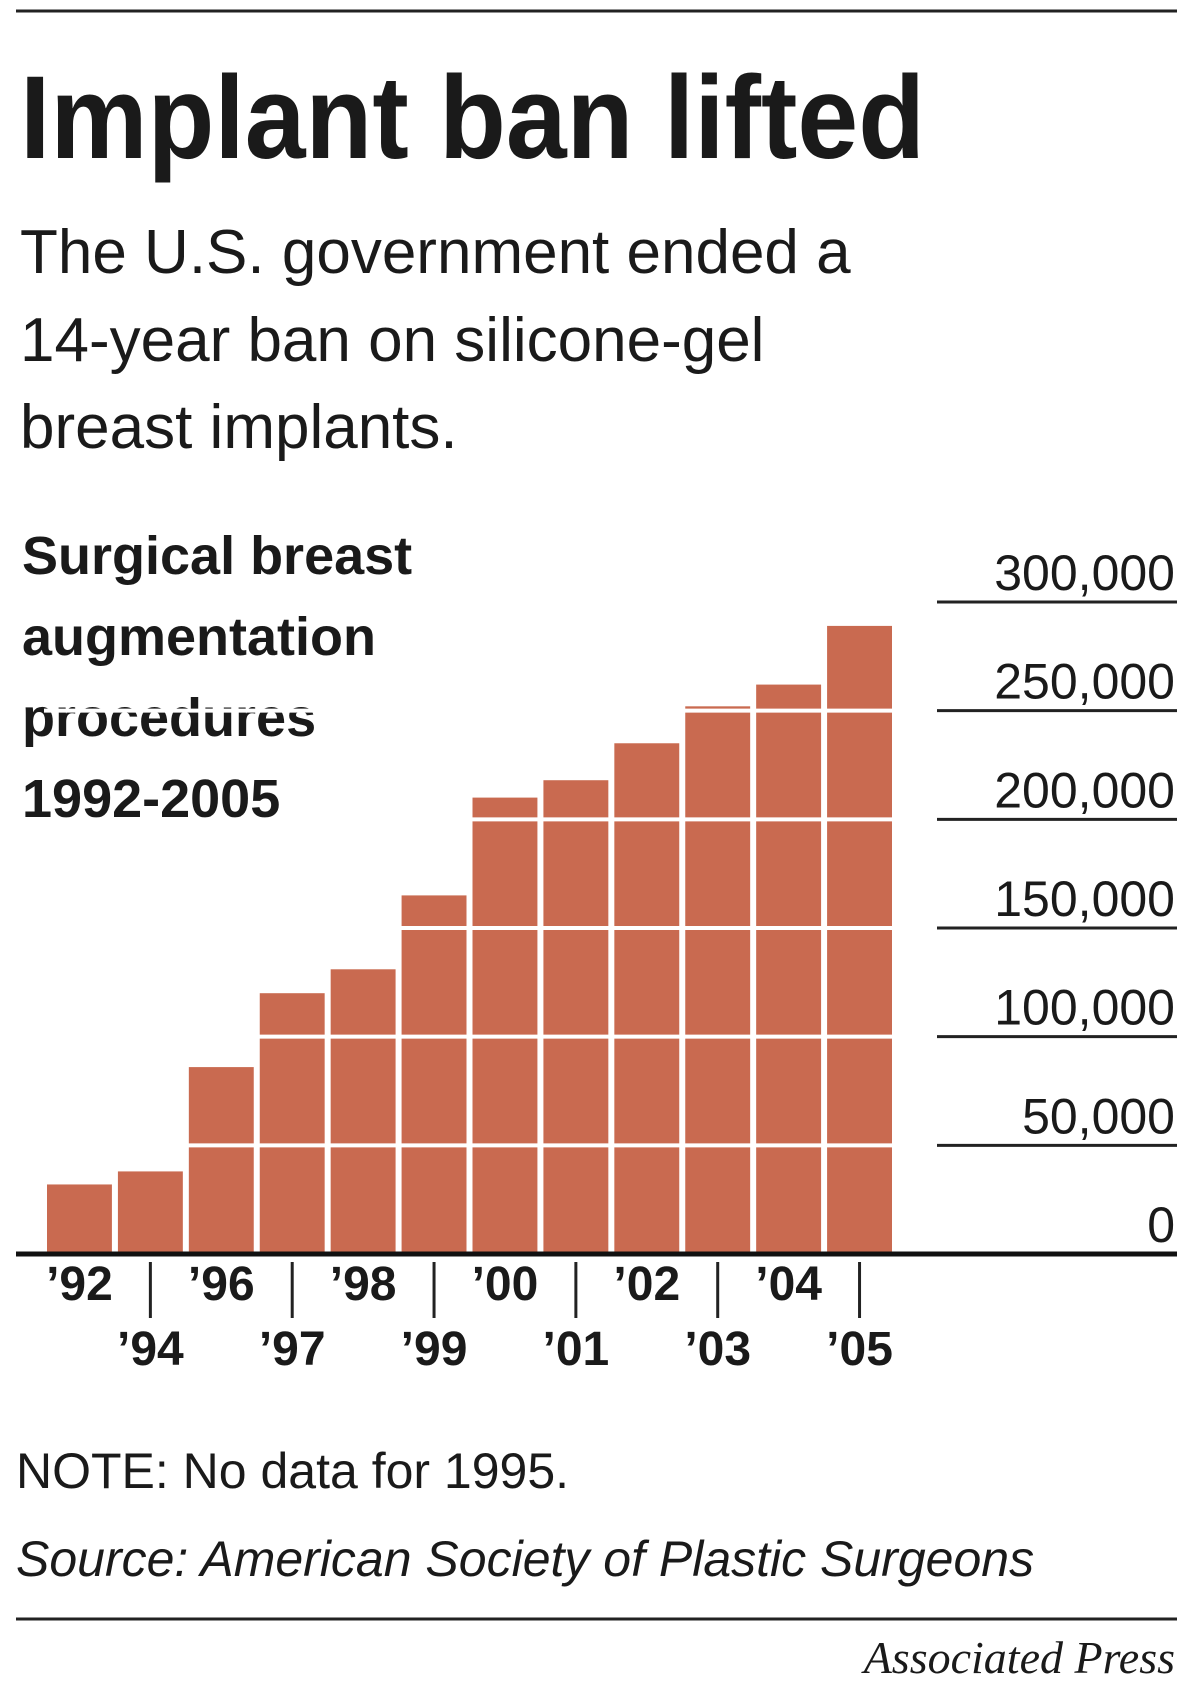  What do you see at coordinates (199, 637) in the screenshot?
I see `chart-title-line: augmentation` at bounding box center [199, 637].